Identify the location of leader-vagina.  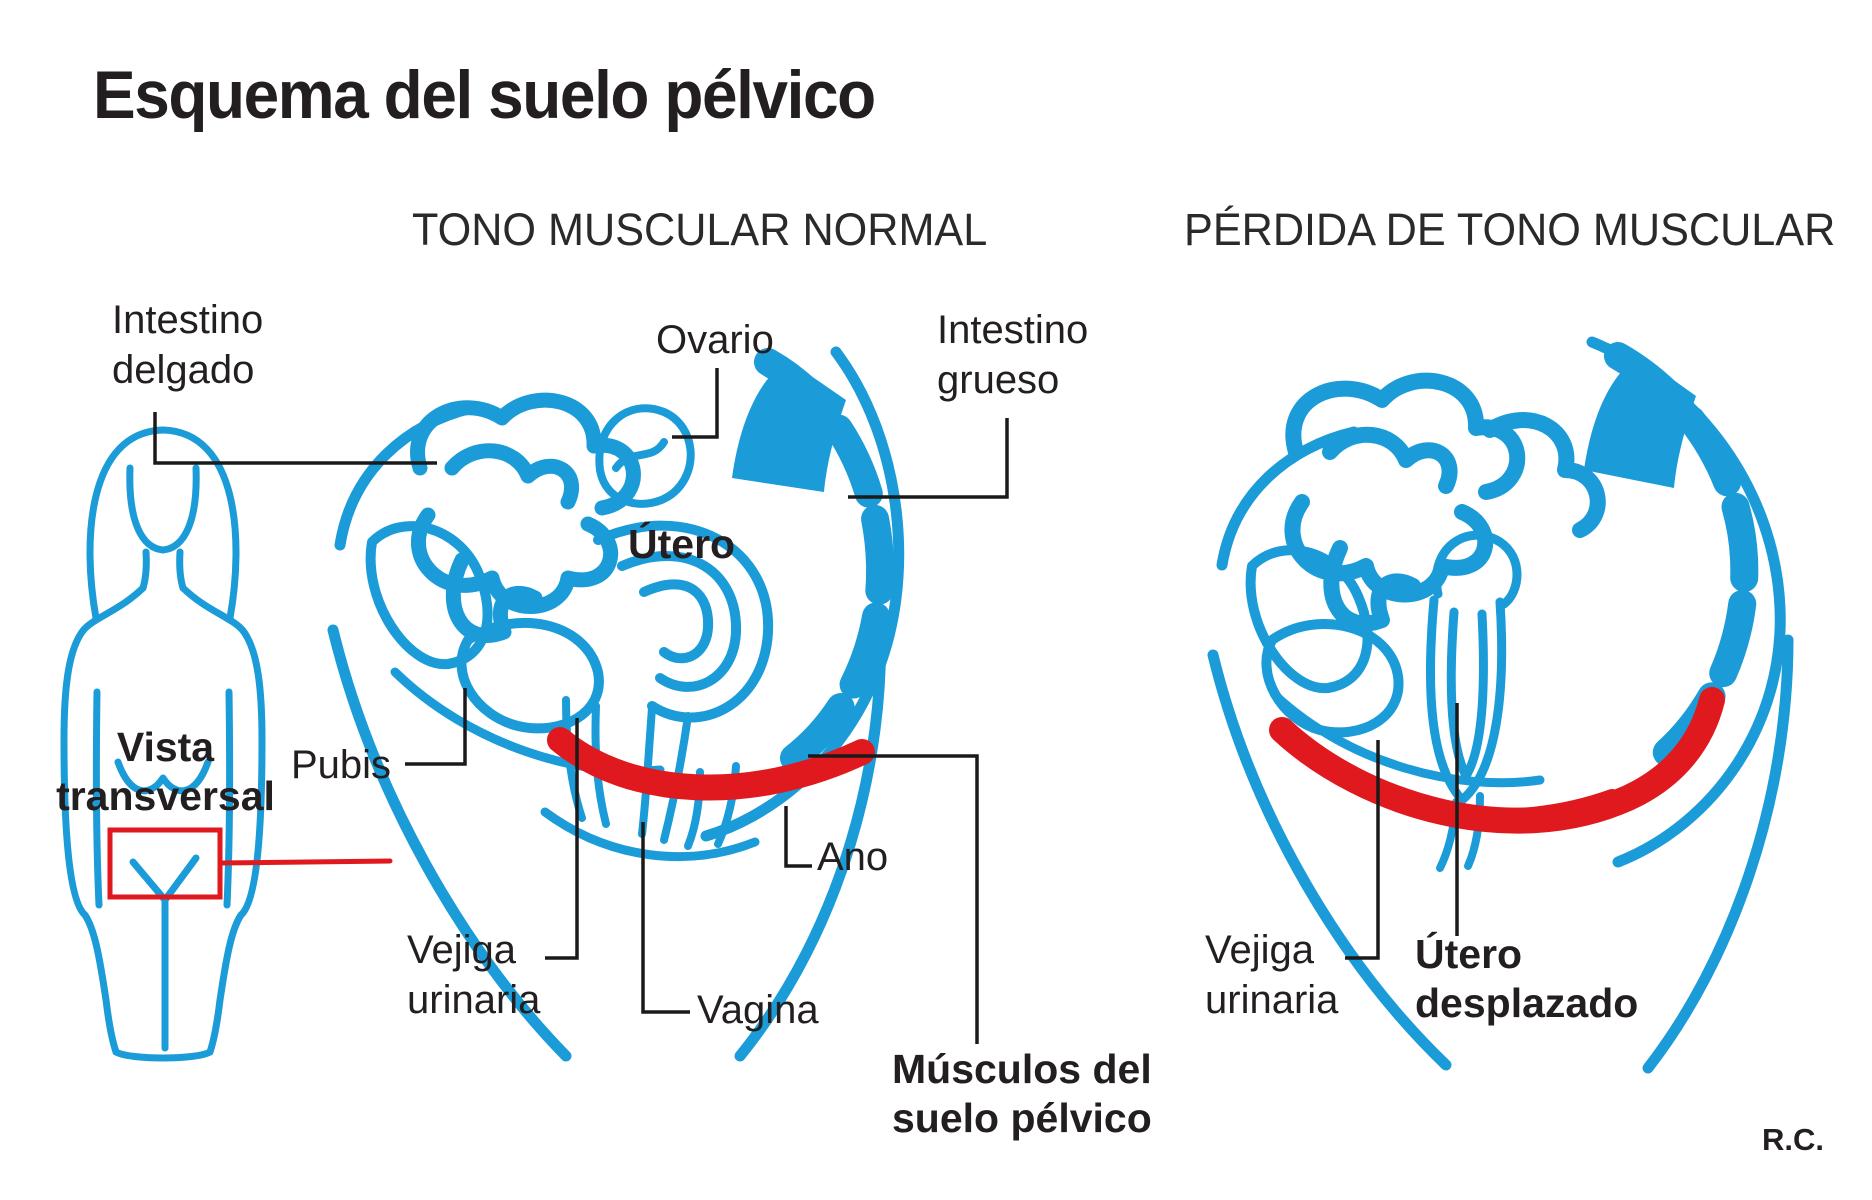
(665, 918).